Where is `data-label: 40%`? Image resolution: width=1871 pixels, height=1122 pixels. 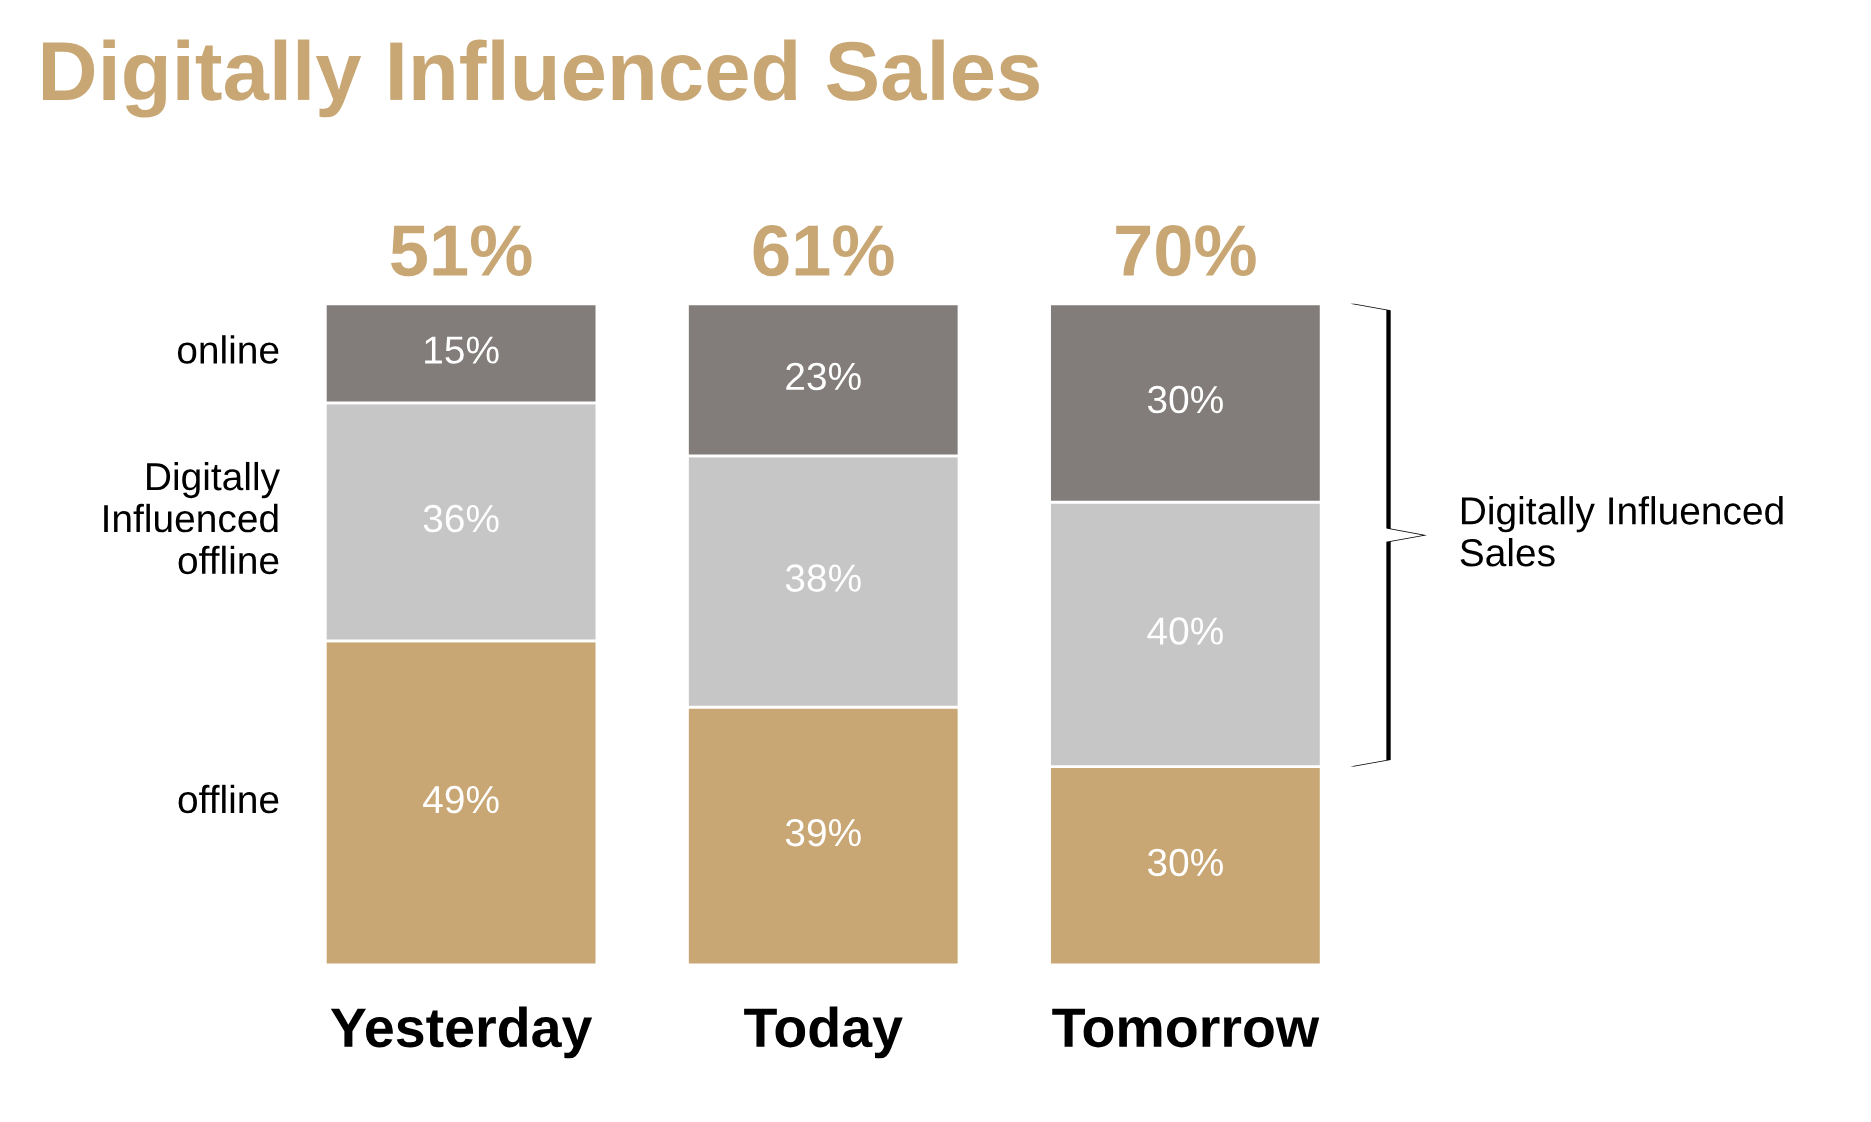 data-label: 40% is located at coordinates (1185, 631).